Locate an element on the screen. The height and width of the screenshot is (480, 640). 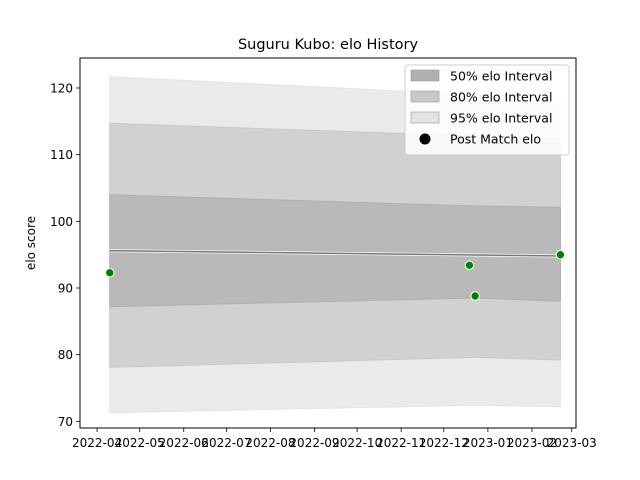
y-tick-label: 100 is located at coordinates (61, 222).